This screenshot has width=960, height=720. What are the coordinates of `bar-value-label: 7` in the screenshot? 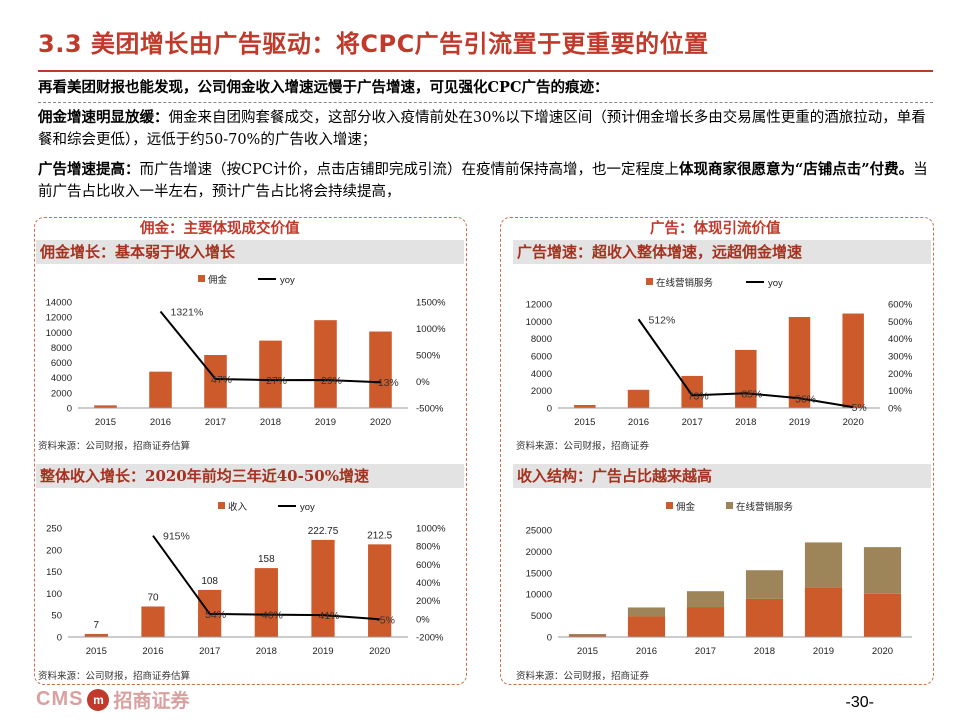 It's located at (97, 625).